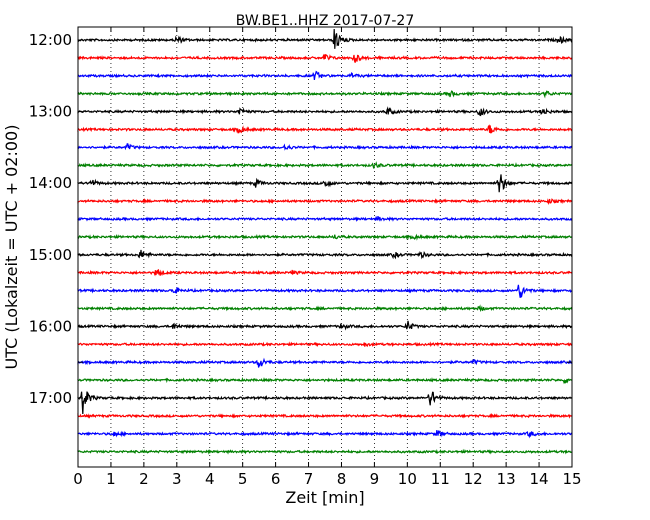 The height and width of the screenshot is (520, 650). Describe the element at coordinates (50, 112) in the screenshot. I see `y-tick-label: 13:00` at that location.